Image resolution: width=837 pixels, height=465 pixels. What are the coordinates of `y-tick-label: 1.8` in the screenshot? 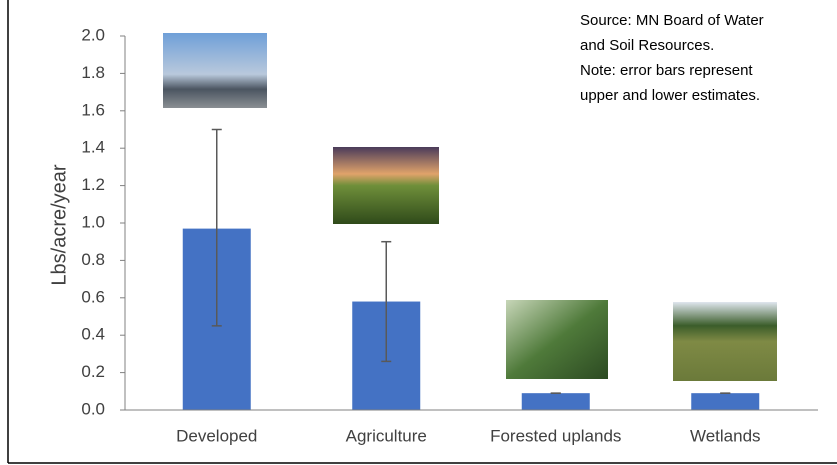 It's located at (93, 72).